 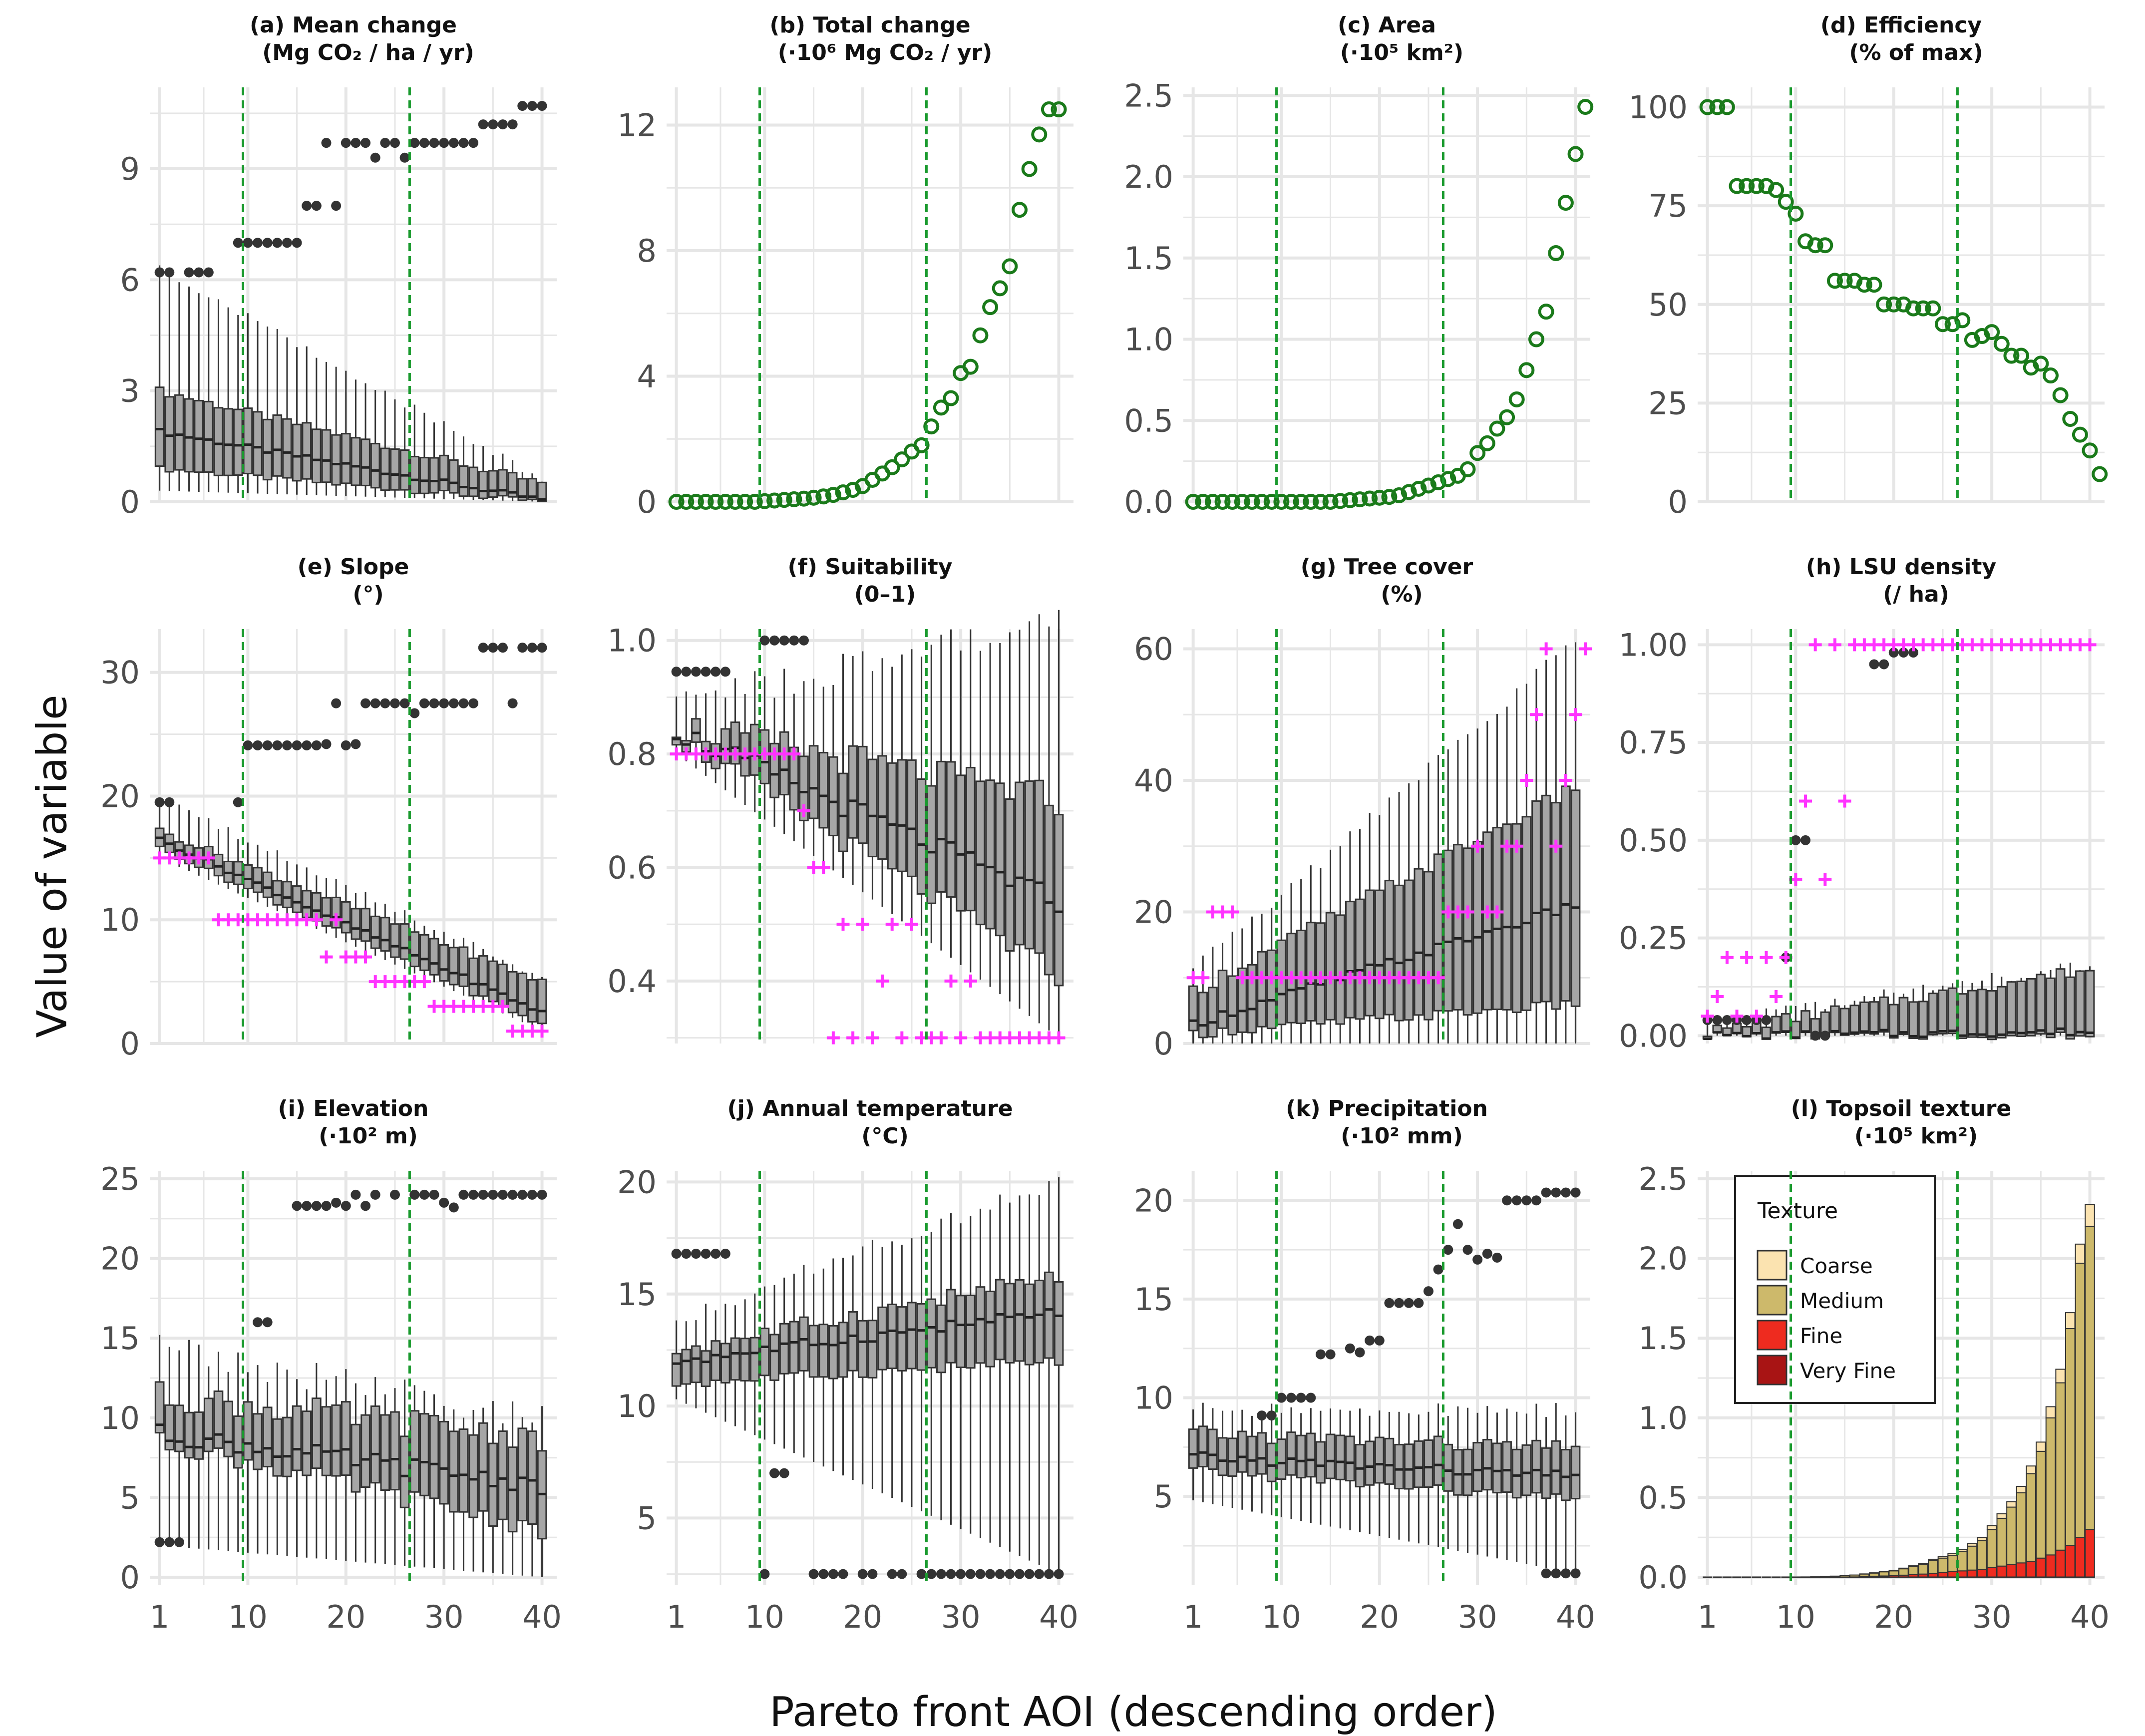 What do you see at coordinates (1358, 266) in the screenshot?
I see `panel-c: 0.00.51.01.52.02.5(c) Area(·10⁵ km²)` at bounding box center [1358, 266].